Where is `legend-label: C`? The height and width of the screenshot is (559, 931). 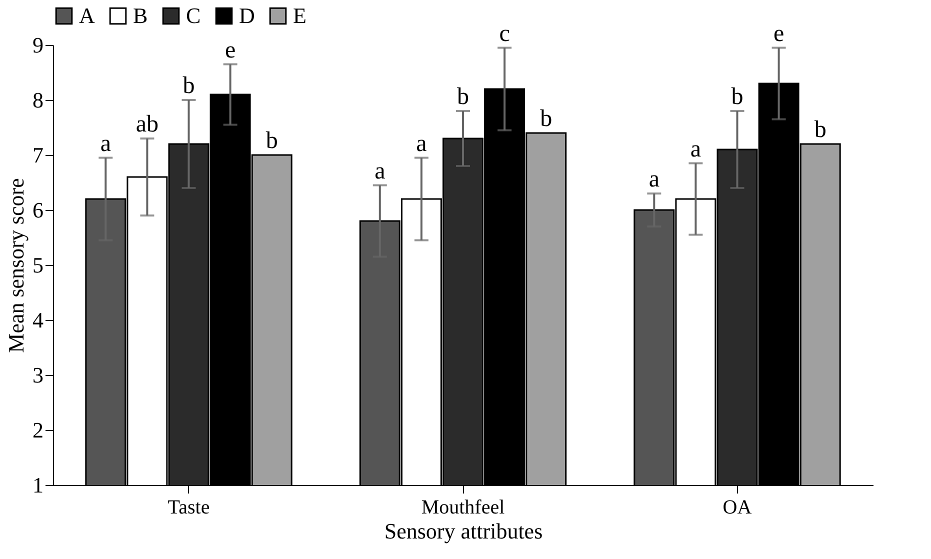
legend-label: C is located at coordinates (193, 15).